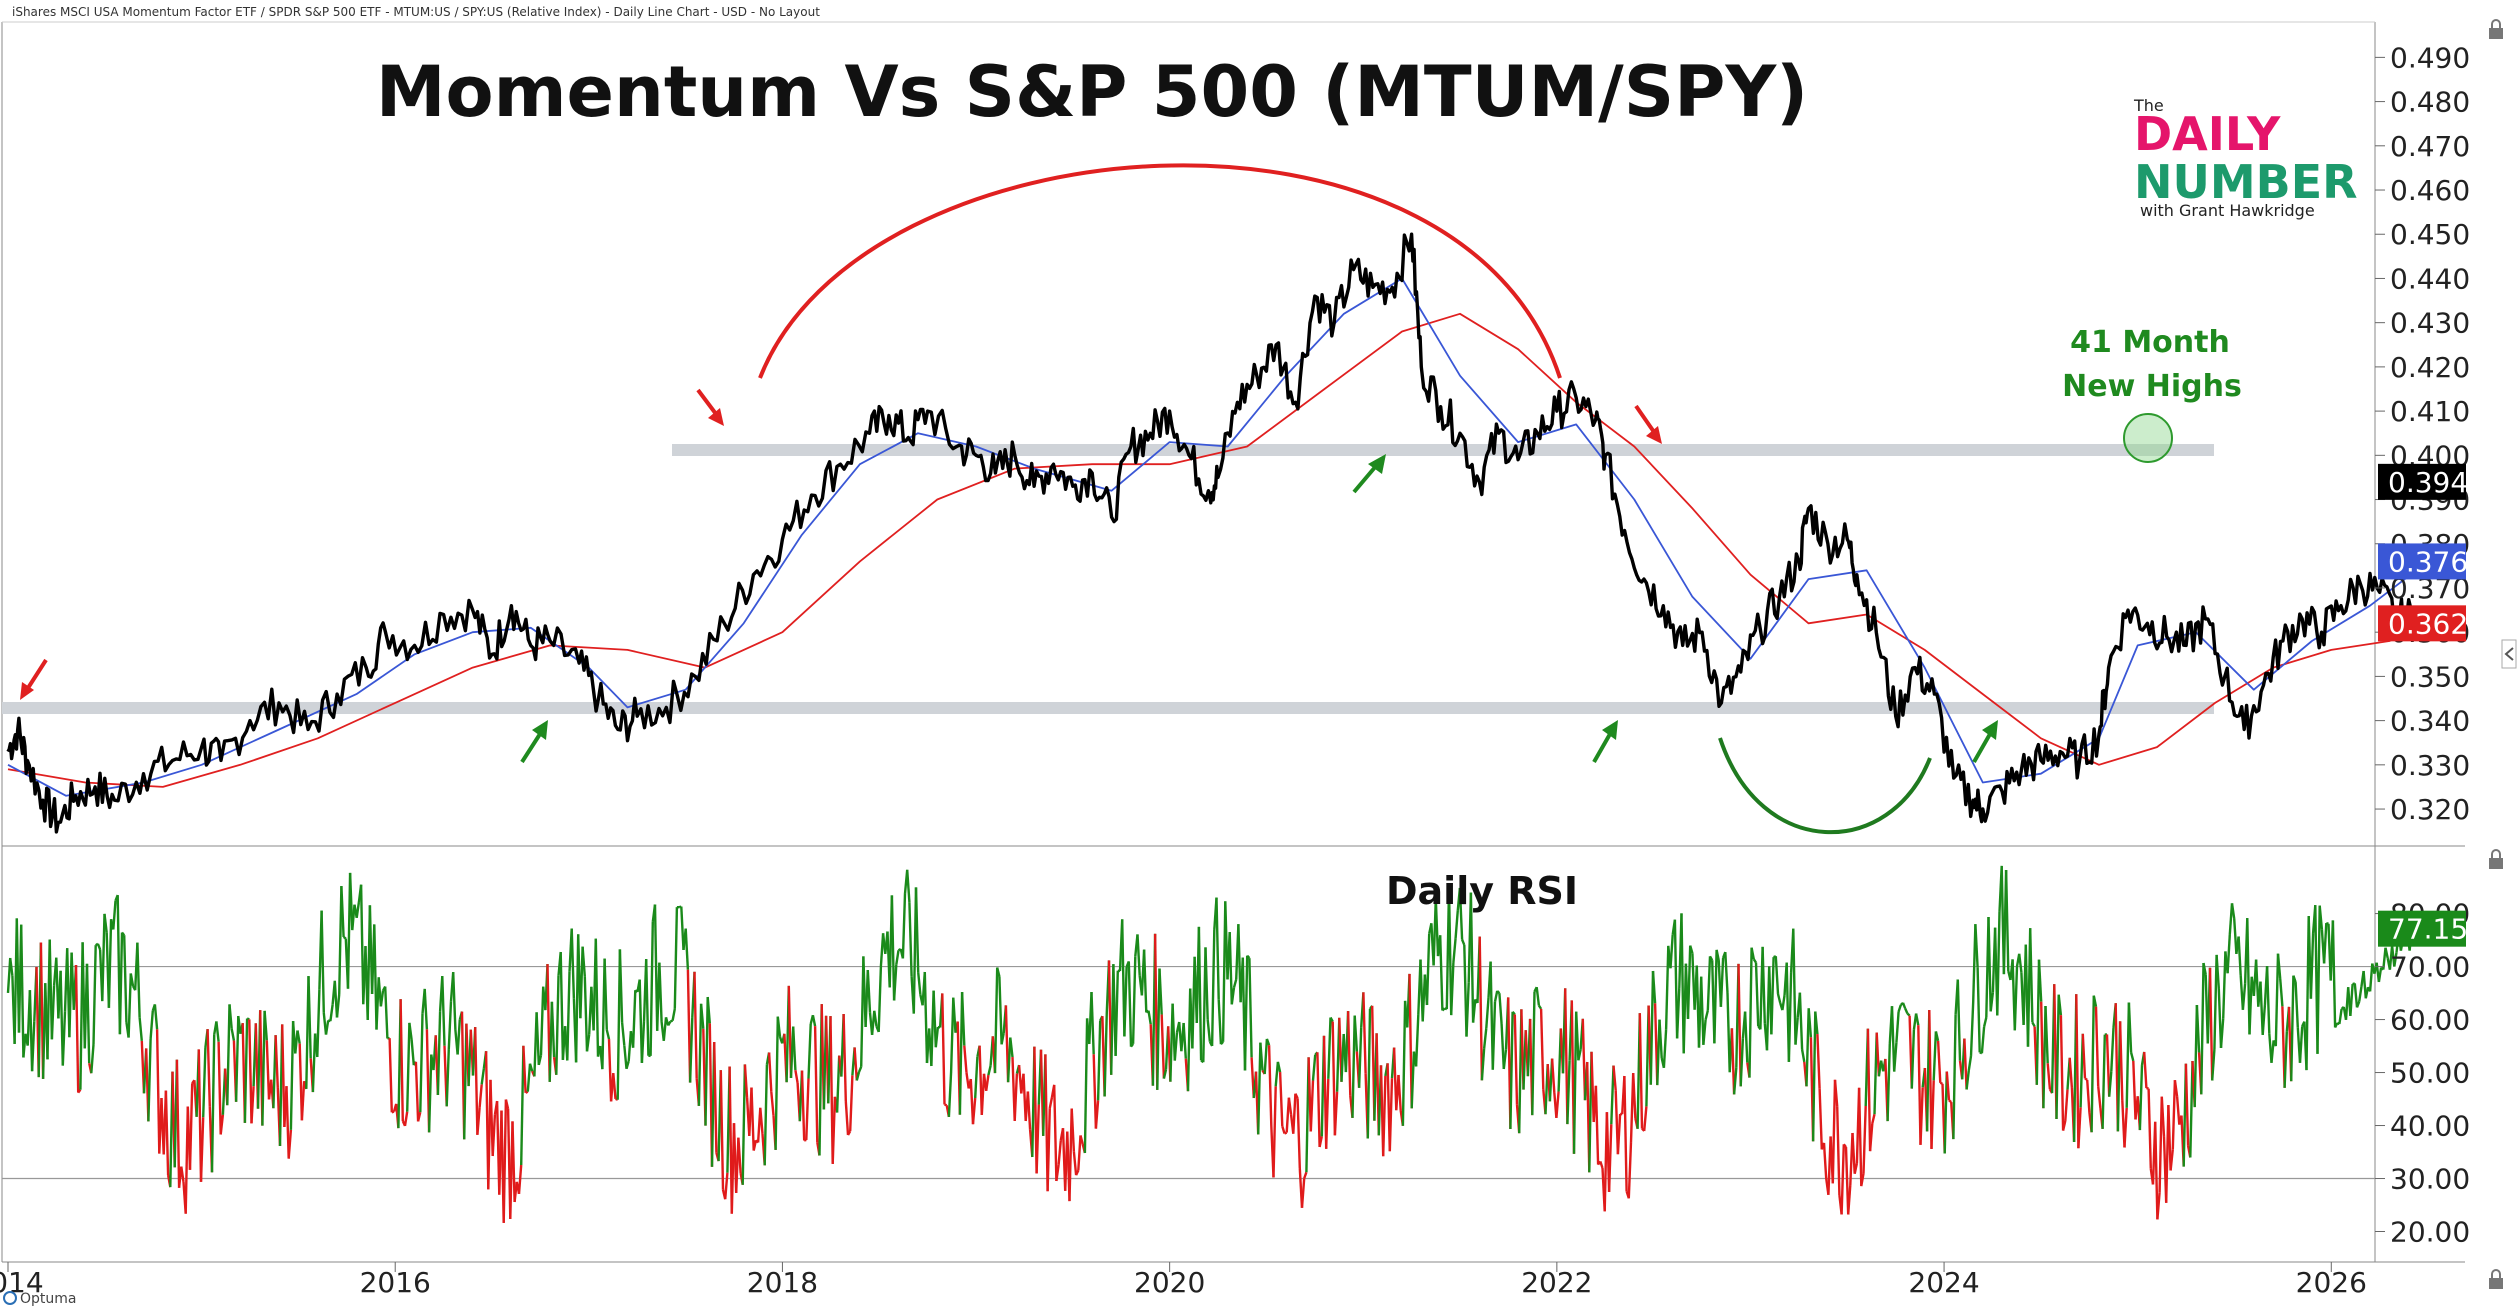 The image size is (2518, 1307). I want to click on y-tick-label: 60.00, so click(2430, 1020).